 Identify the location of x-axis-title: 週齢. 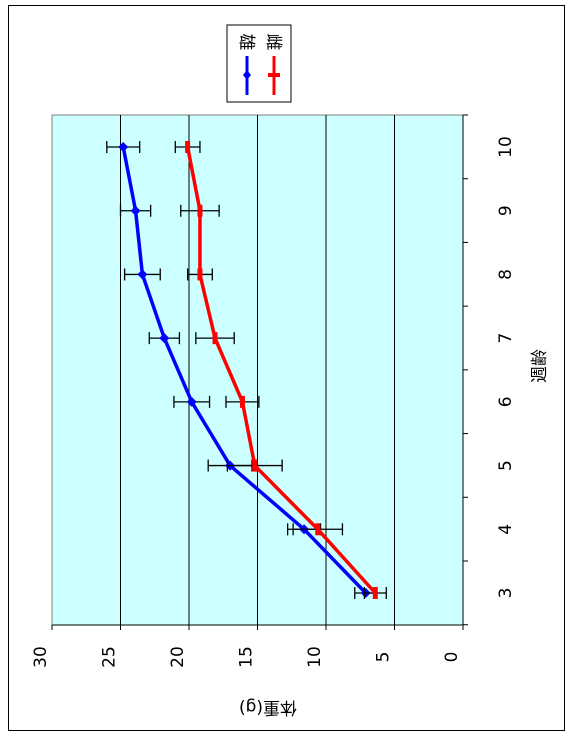
(540, 366).